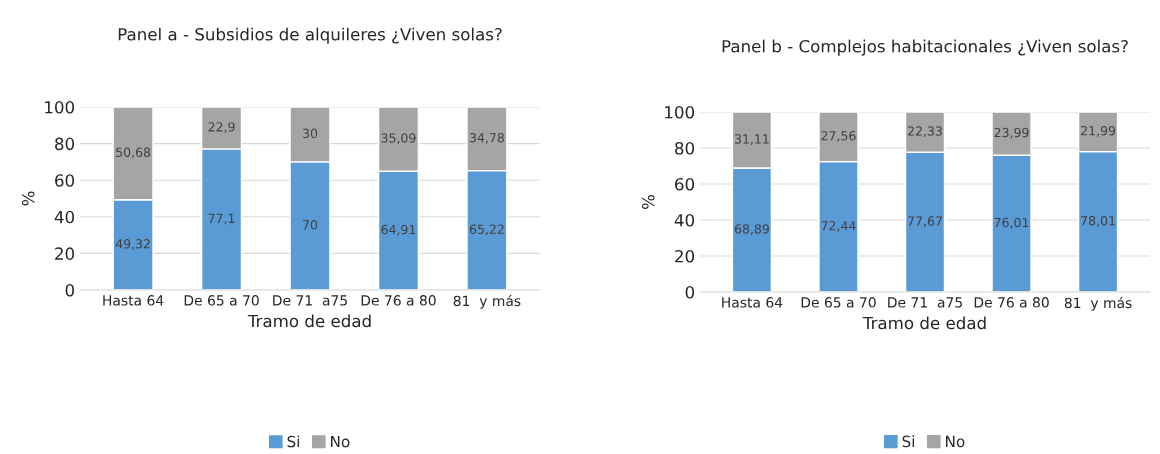  I want to click on data-label: 68,89, so click(751, 229).